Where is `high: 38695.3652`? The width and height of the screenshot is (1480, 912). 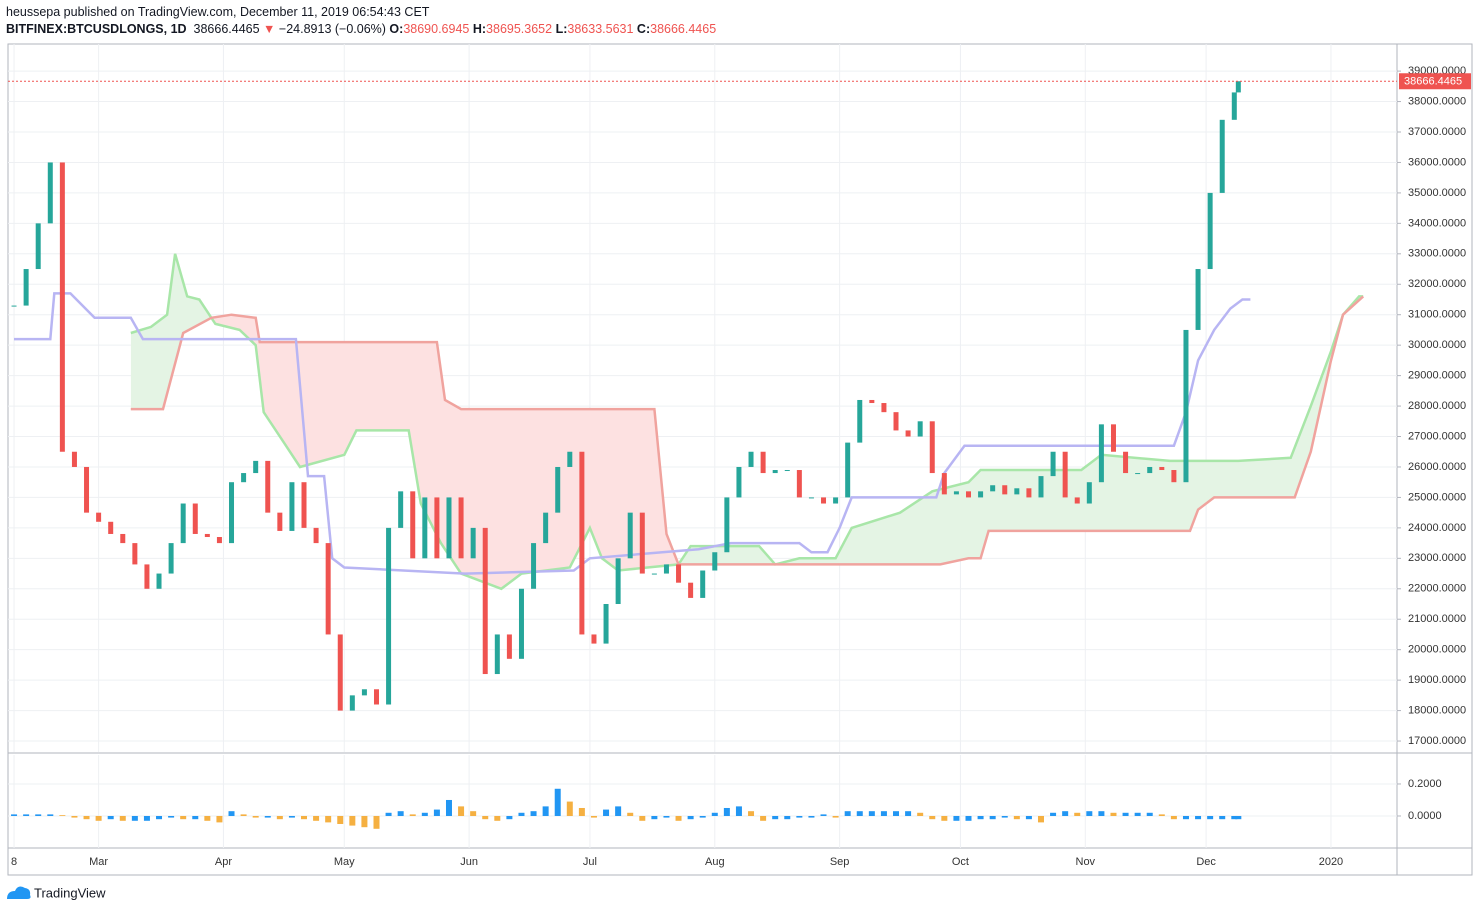 high: 38695.3652 is located at coordinates (519, 29).